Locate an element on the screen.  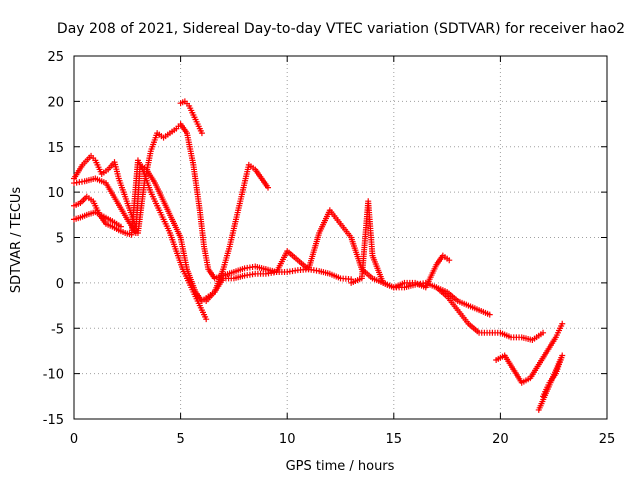
y-tick-label: 0 is located at coordinates (60, 284).